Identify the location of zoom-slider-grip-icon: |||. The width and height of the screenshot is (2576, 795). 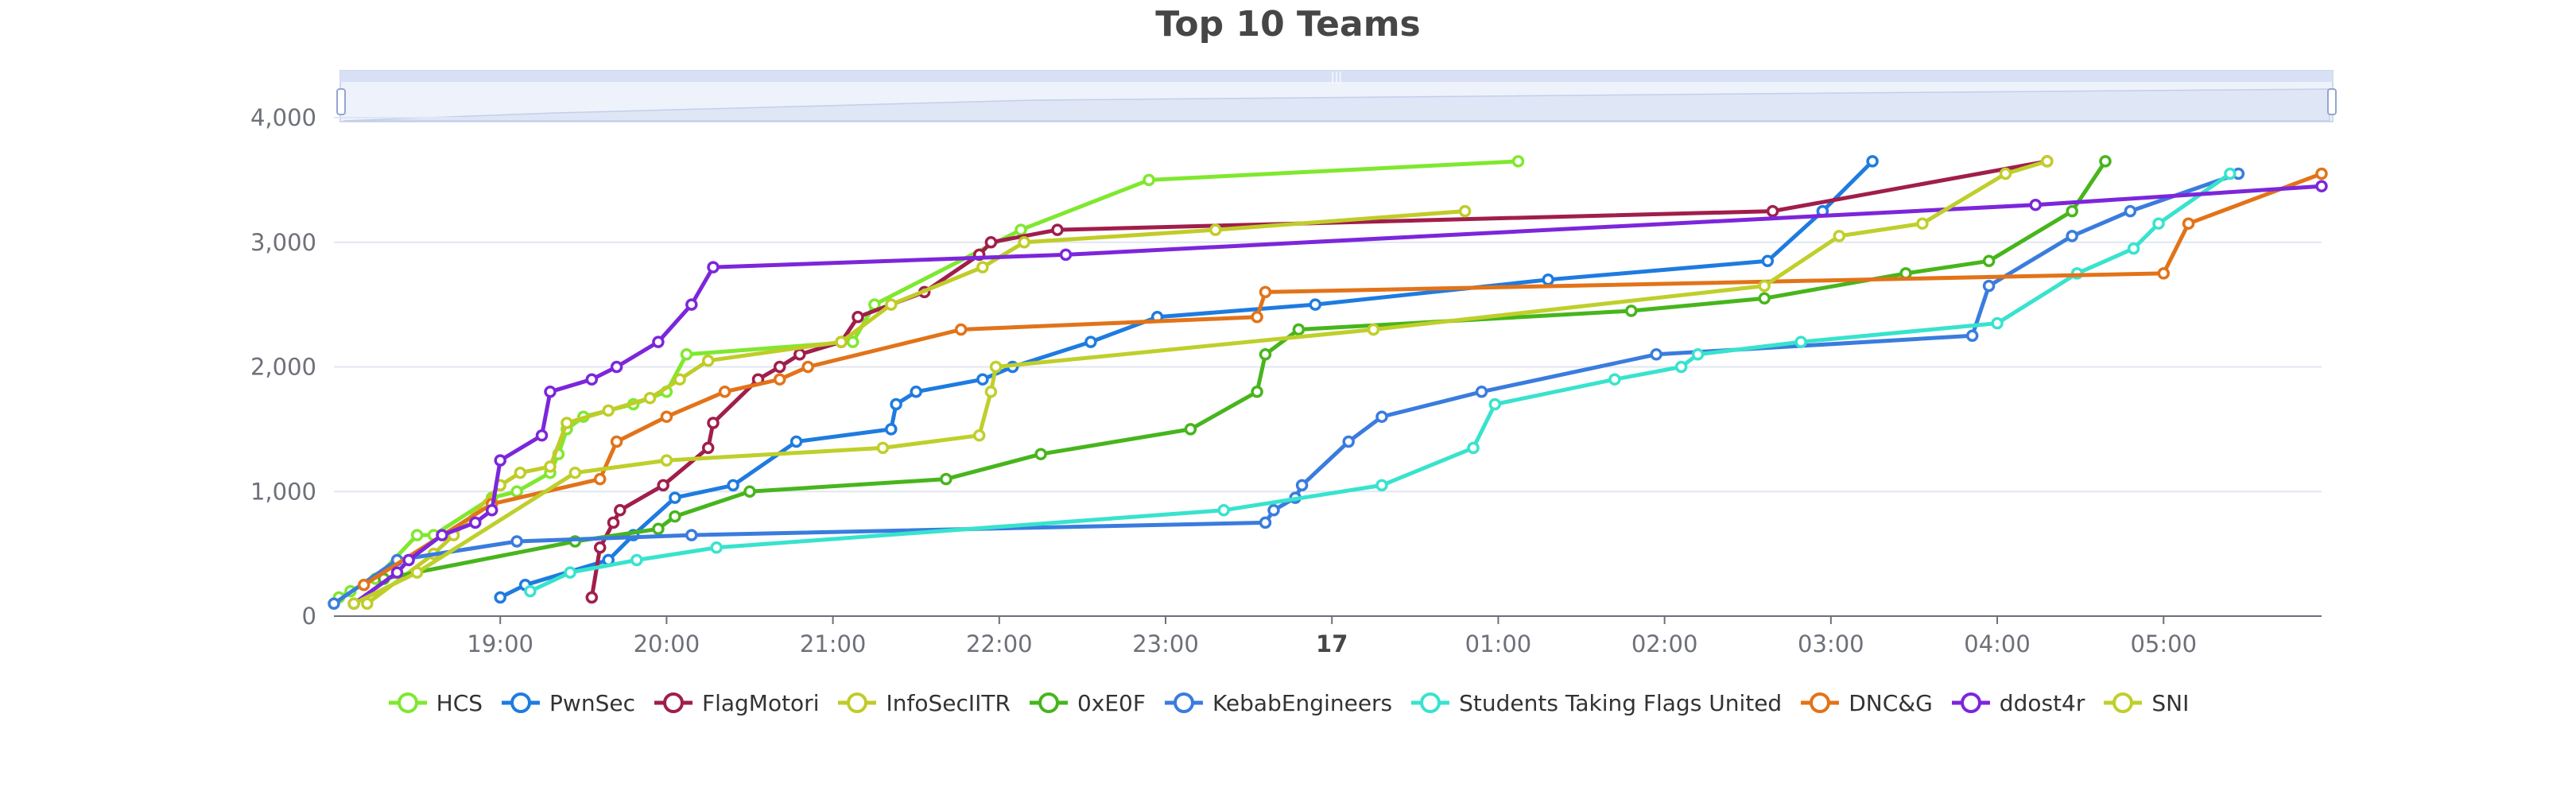
(1336, 77).